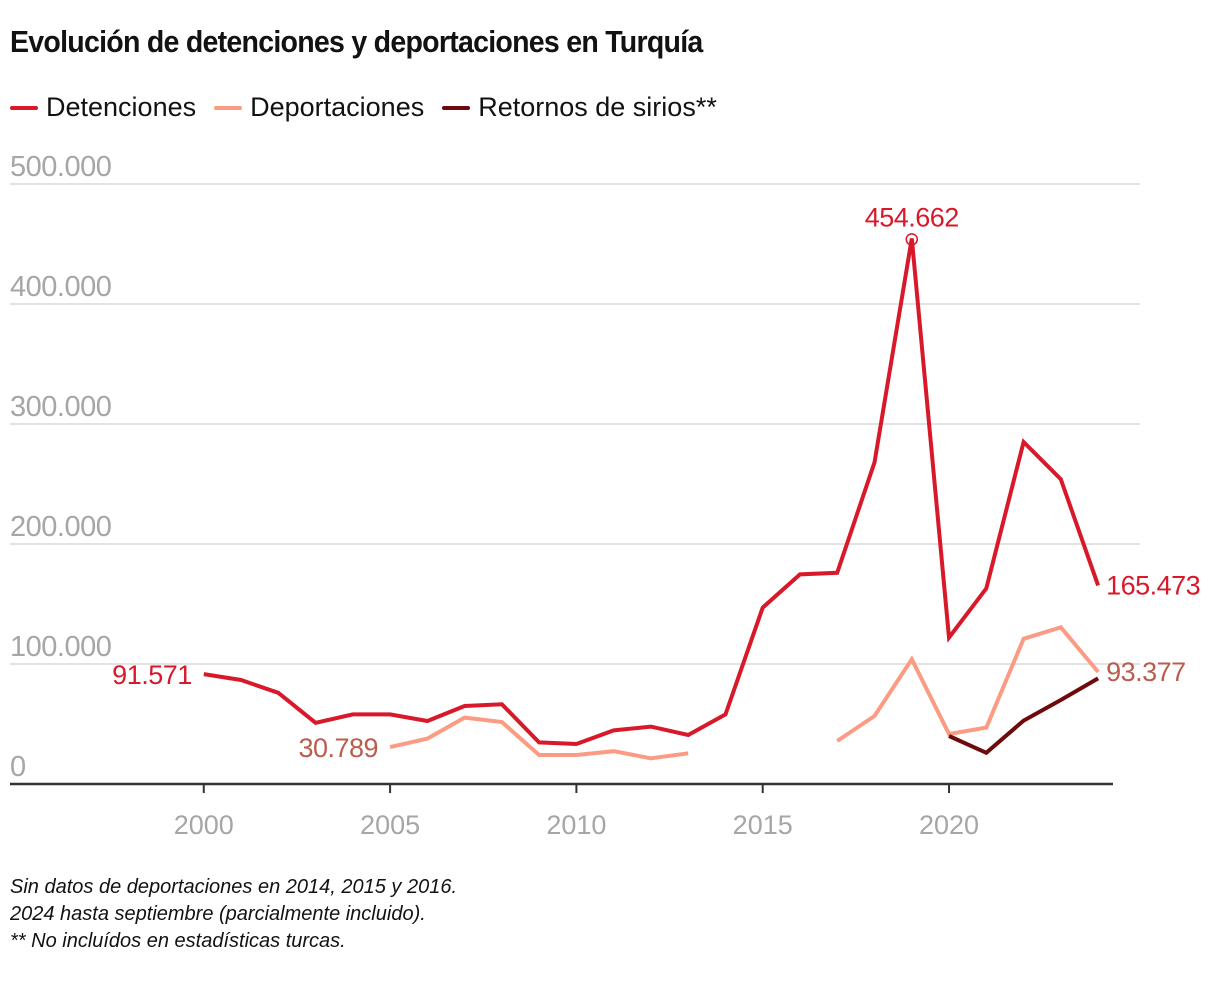 The width and height of the screenshot is (1220, 986). Describe the element at coordinates (597, 107) in the screenshot. I see `legend-label-retornos: Retornos de sirios**` at that location.